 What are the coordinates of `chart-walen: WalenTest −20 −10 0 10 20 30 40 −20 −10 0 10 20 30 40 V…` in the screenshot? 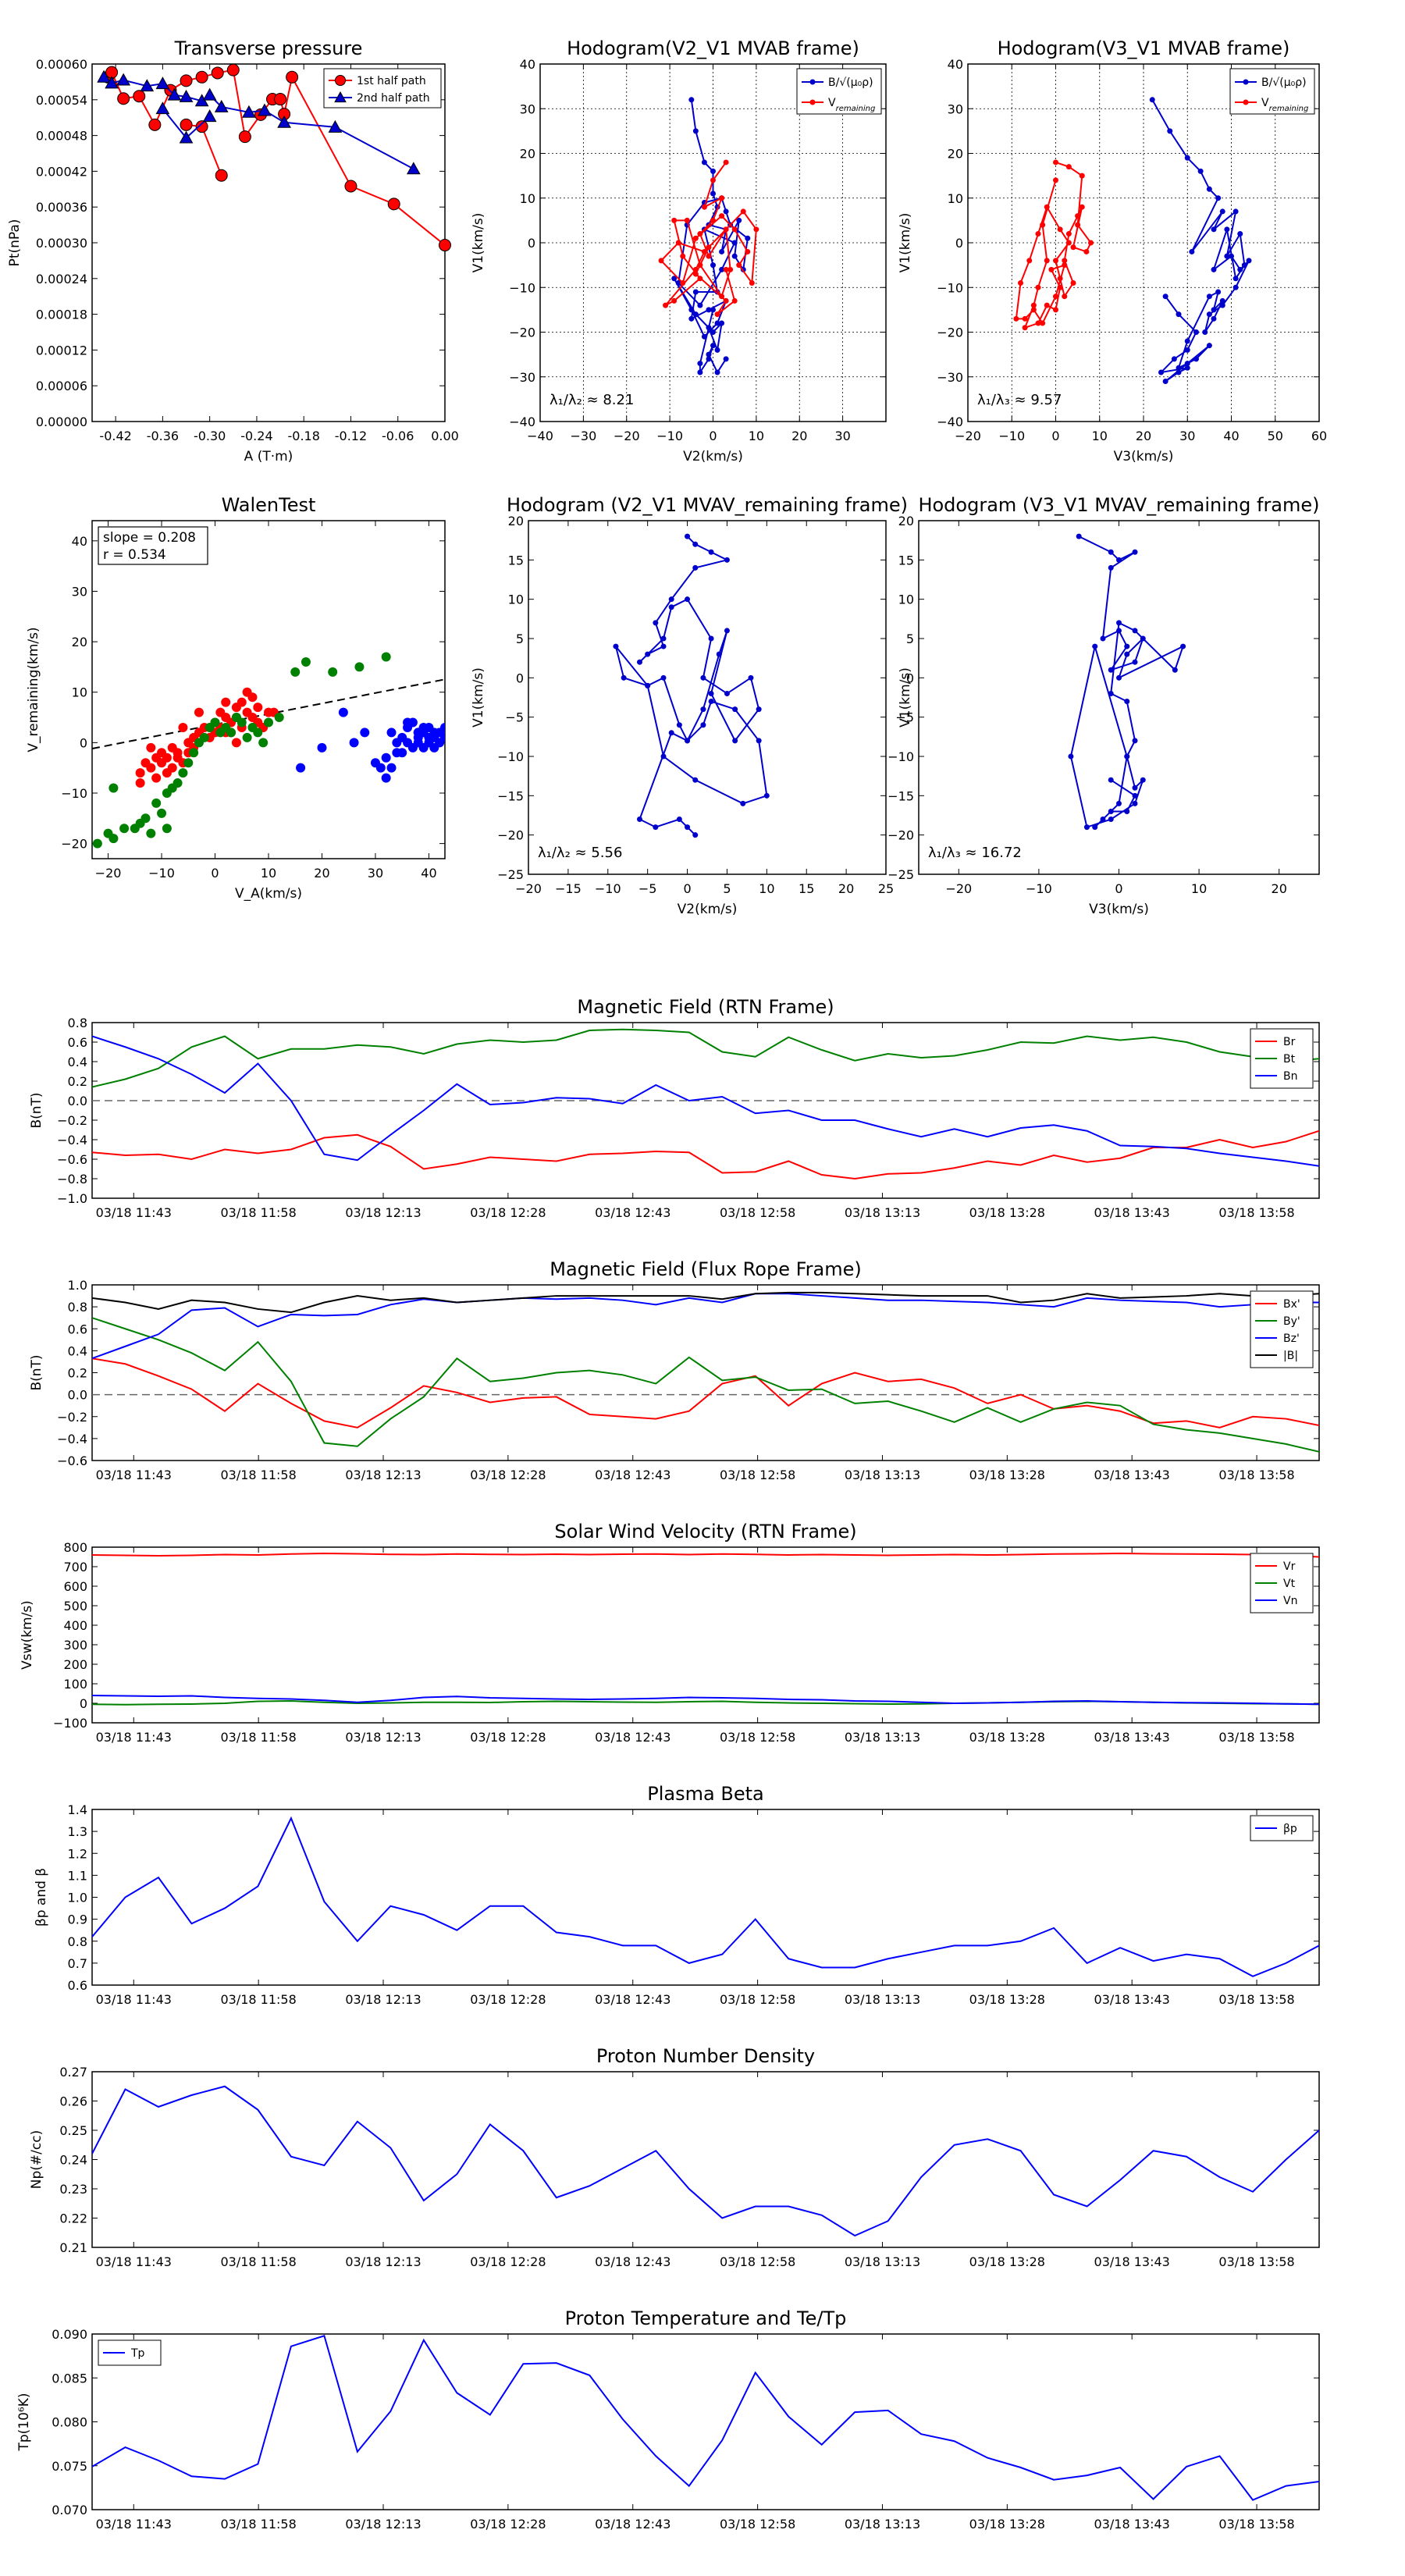 It's located at (236, 698).